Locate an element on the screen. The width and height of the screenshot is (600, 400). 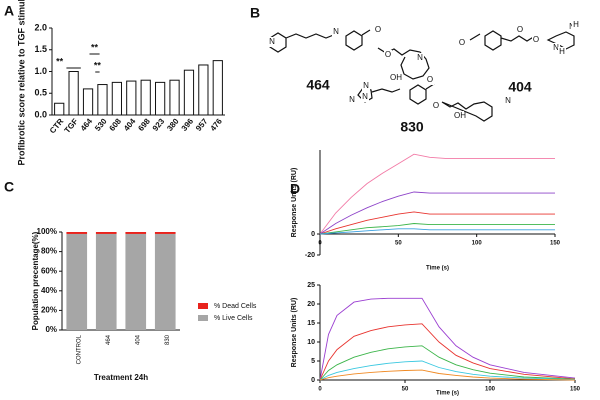
x-tick-label: 830 is located at coordinates (168, 339).